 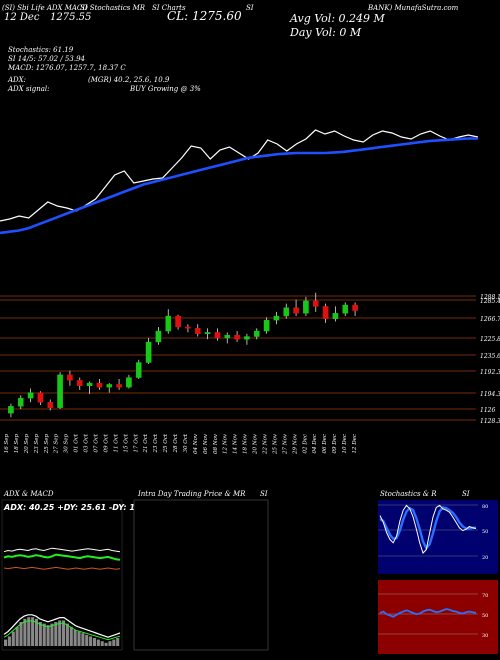 I want to click on date-label: 14 Nov, so click(x=236, y=443).